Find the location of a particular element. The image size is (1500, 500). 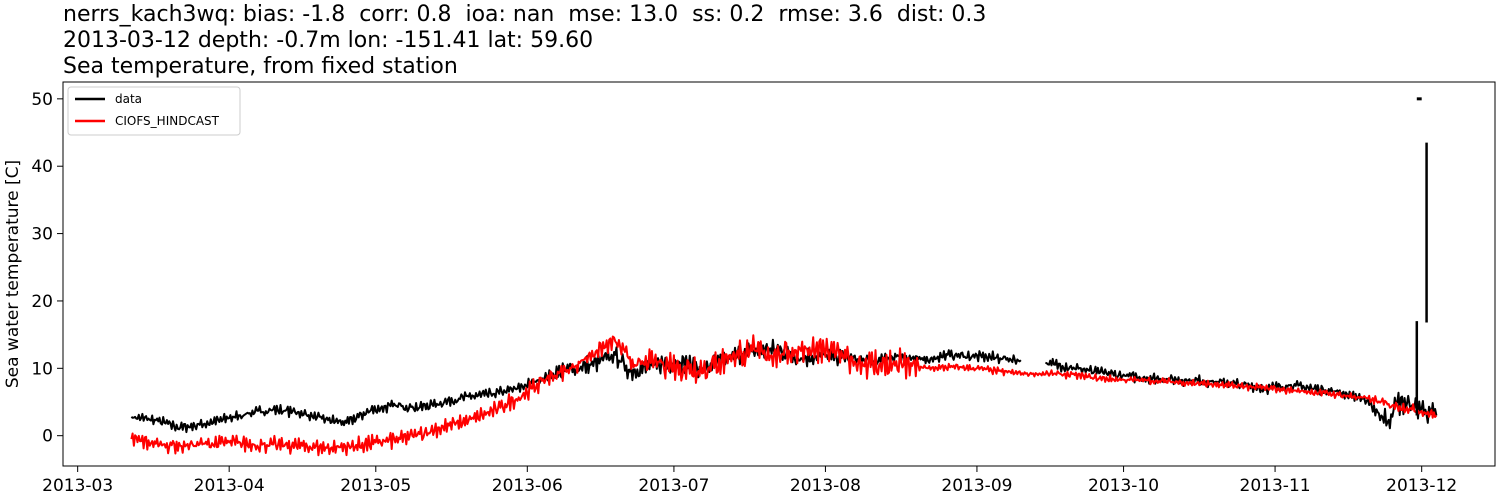

legend-box is located at coordinates (154, 111).